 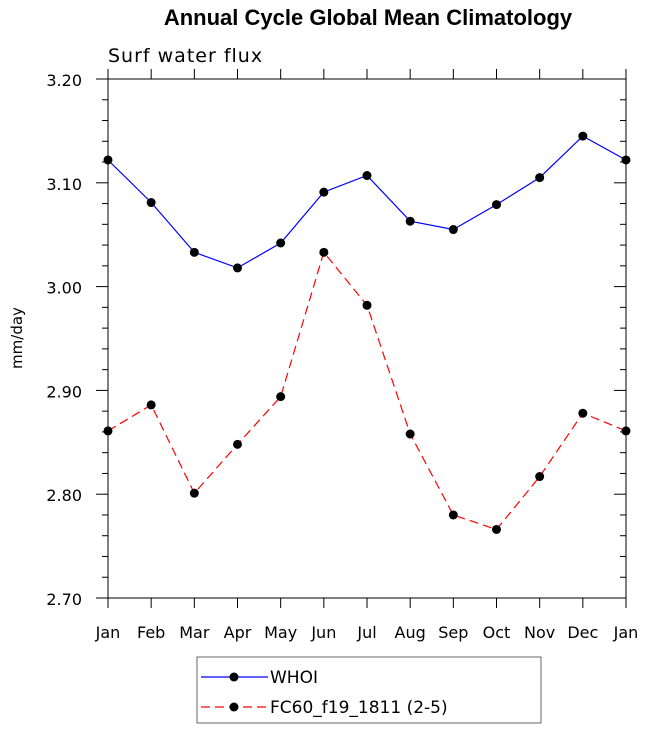 What do you see at coordinates (410, 632) in the screenshot?
I see `x-tick-label: Aug` at bounding box center [410, 632].